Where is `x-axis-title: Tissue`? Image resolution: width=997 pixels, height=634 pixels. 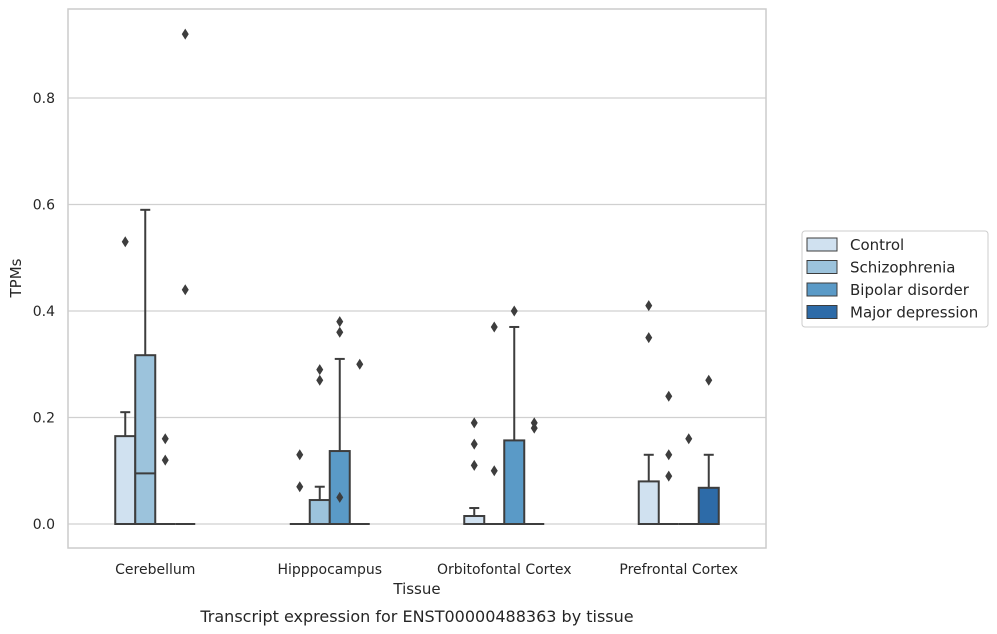 x-axis-title: Tissue is located at coordinates (416, 589).